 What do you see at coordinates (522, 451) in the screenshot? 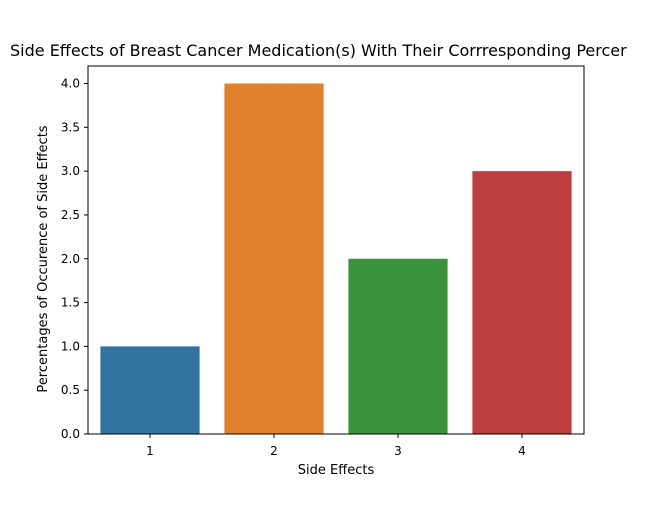
I see `x-tick-label: 4` at bounding box center [522, 451].